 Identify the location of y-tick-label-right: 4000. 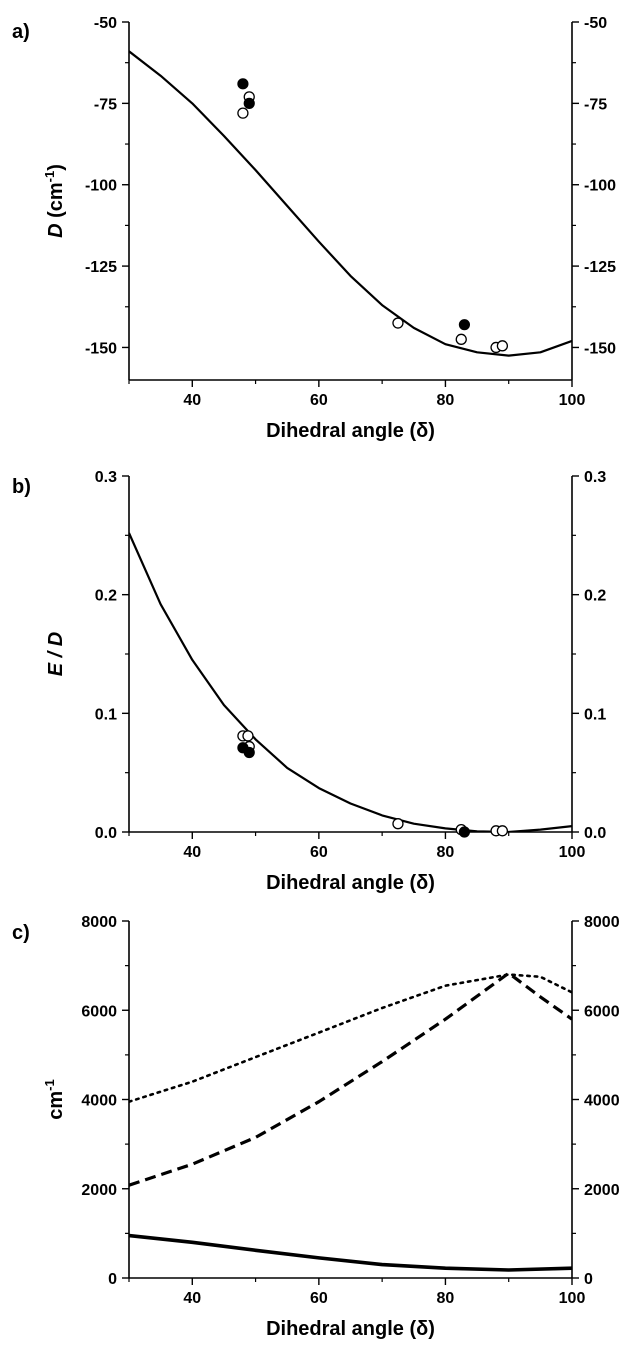
(602, 1101).